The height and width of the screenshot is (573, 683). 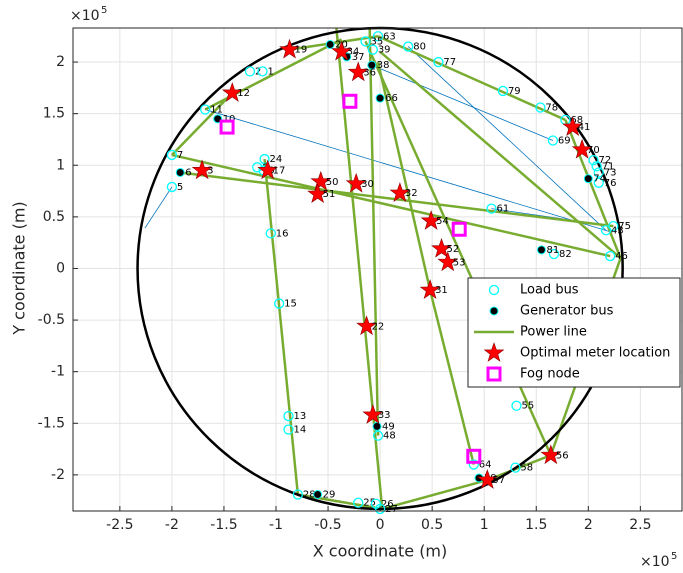 I want to click on bus-label: 34, so click(x=353, y=52).